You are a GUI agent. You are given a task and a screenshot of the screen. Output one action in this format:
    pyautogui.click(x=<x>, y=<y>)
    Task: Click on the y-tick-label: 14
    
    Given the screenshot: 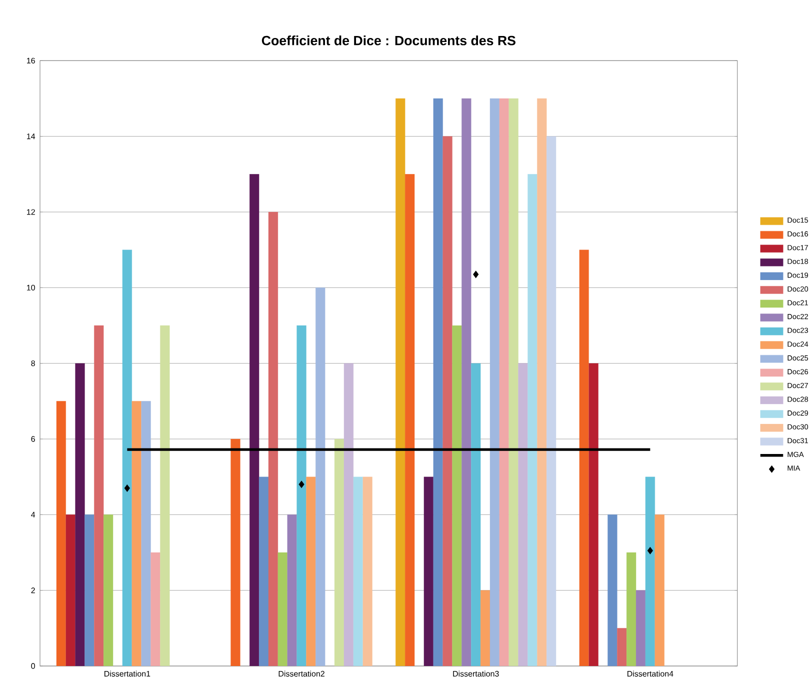 What is the action you would take?
    pyautogui.click(x=31, y=137)
    